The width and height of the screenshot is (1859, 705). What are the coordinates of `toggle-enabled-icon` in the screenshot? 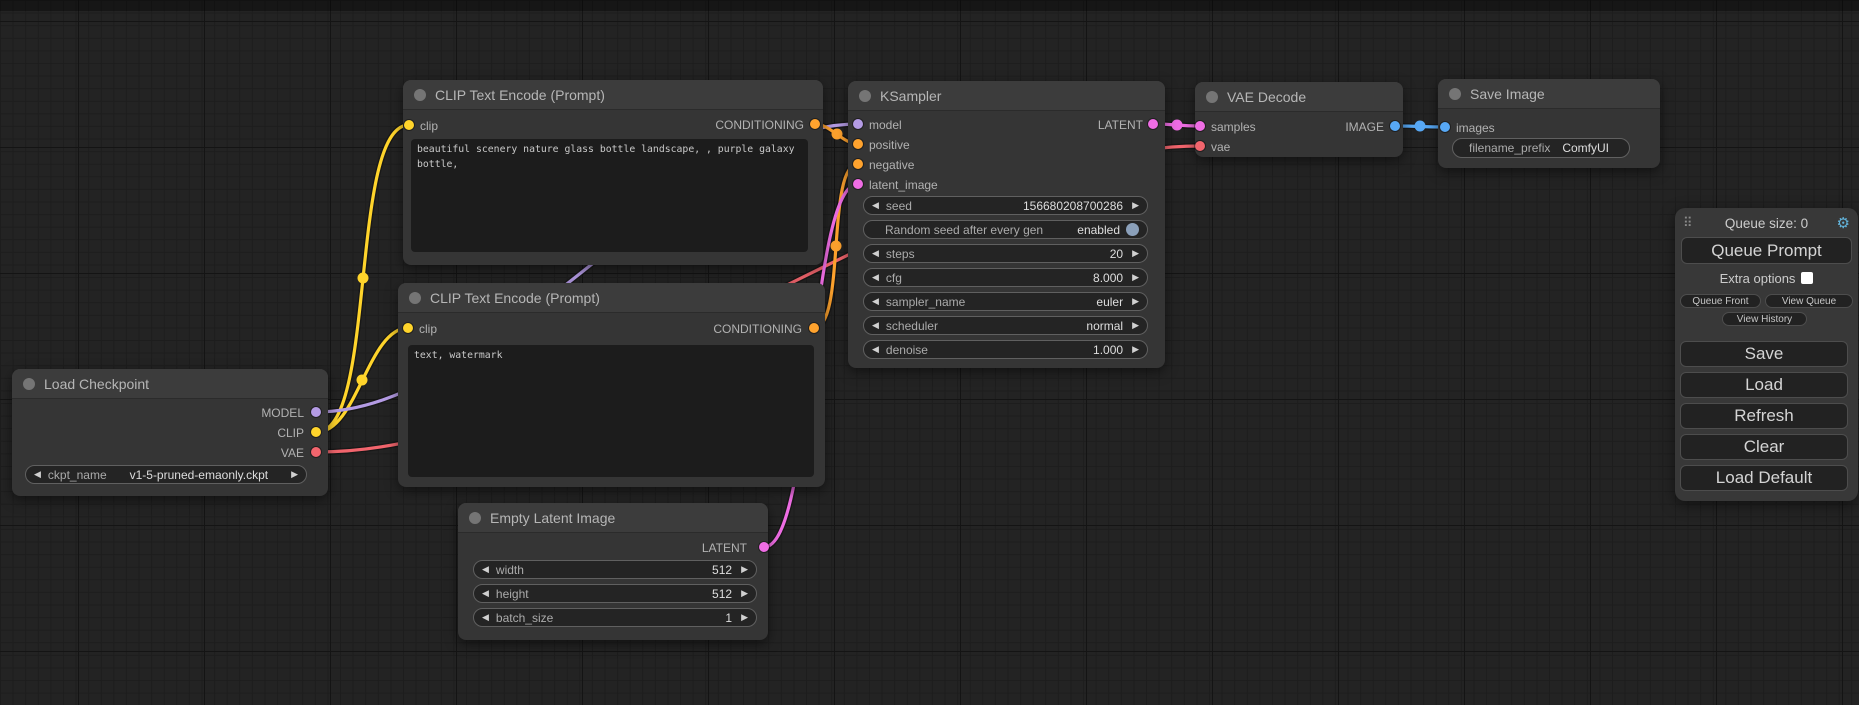 It's located at (1132, 229).